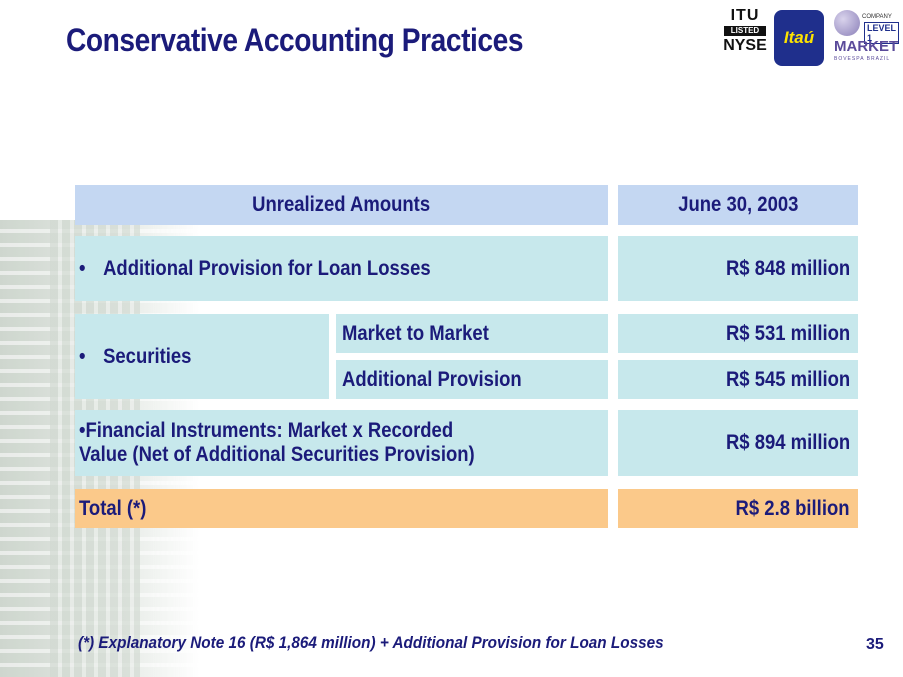 The height and width of the screenshot is (677, 903). I want to click on header-left-label: Unrealized Amounts, so click(341, 204).